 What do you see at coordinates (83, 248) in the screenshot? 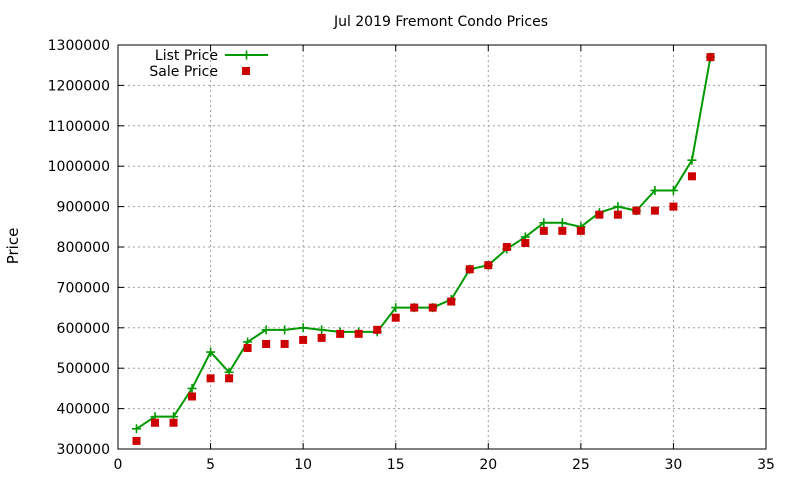
I see `y-tick-label: 800000` at bounding box center [83, 248].